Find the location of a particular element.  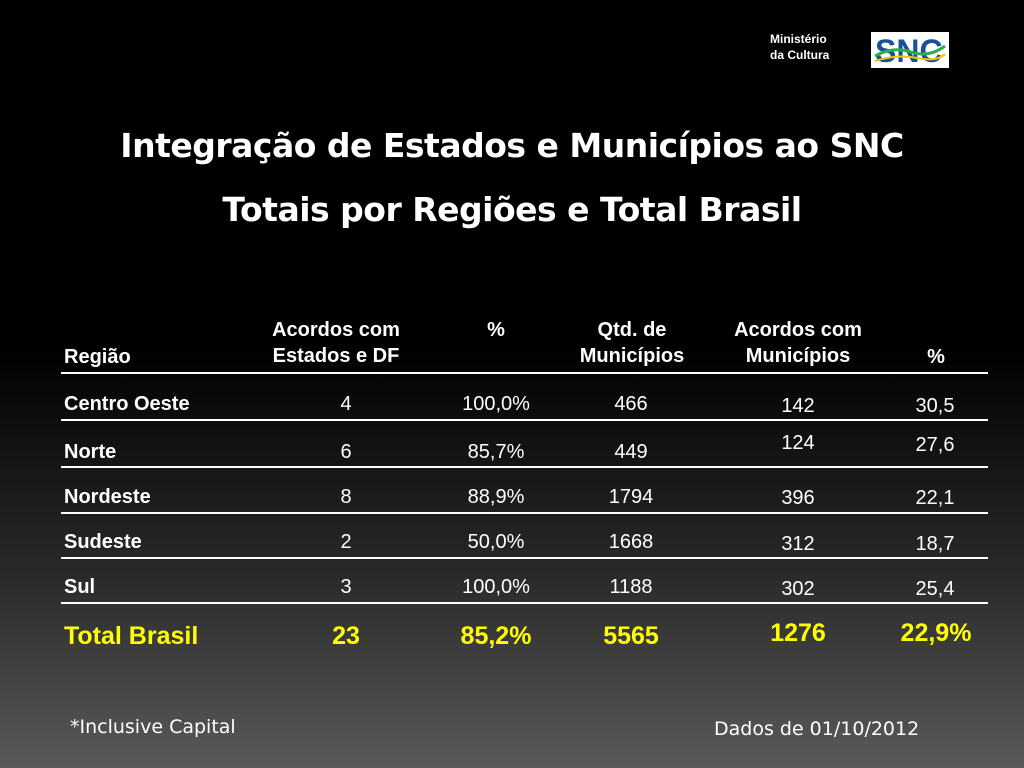

page-title-line2: Totais por Regiões e Total Brasil is located at coordinates (512, 209).